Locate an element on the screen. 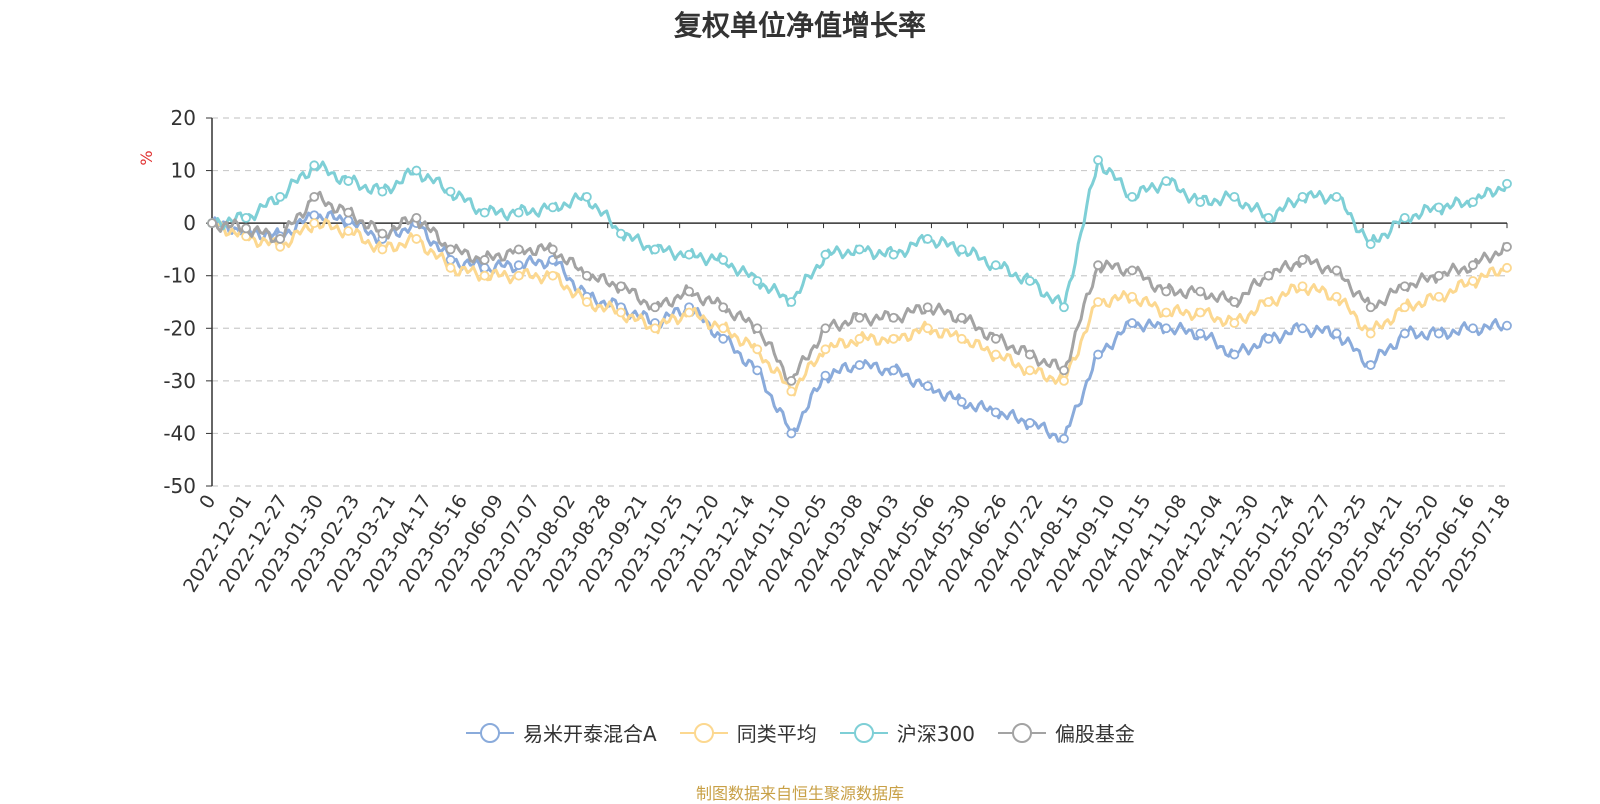  legend-item: 易米开泰混合A is located at coordinates (561, 732).